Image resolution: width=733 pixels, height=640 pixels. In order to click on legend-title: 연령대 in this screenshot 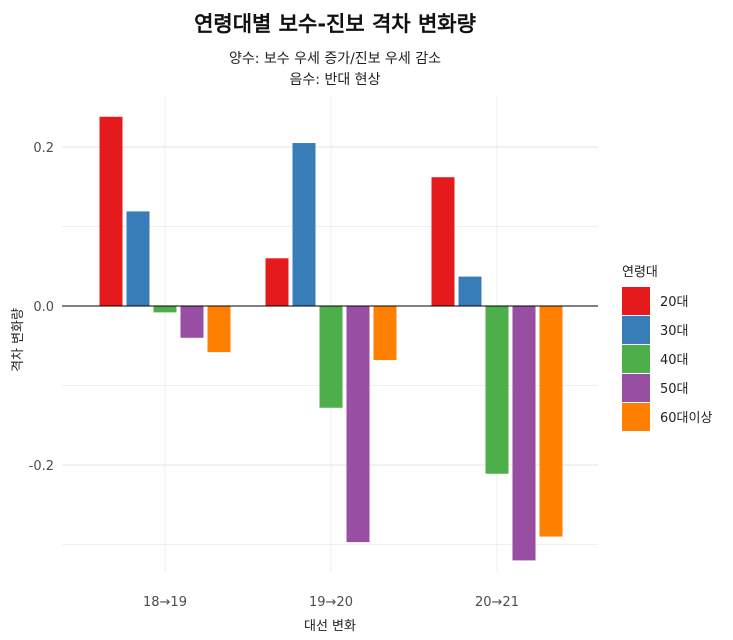, I will do `click(640, 272)`.